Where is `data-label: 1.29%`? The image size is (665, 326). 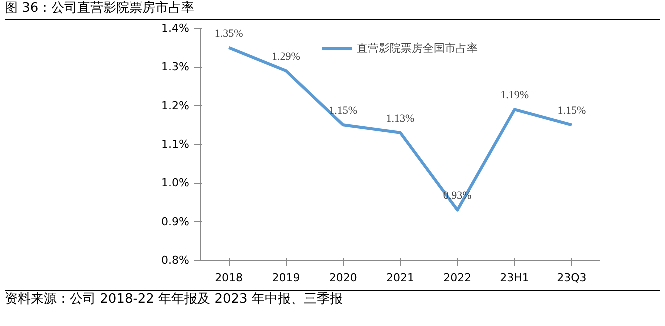 data-label: 1.29% is located at coordinates (286, 57).